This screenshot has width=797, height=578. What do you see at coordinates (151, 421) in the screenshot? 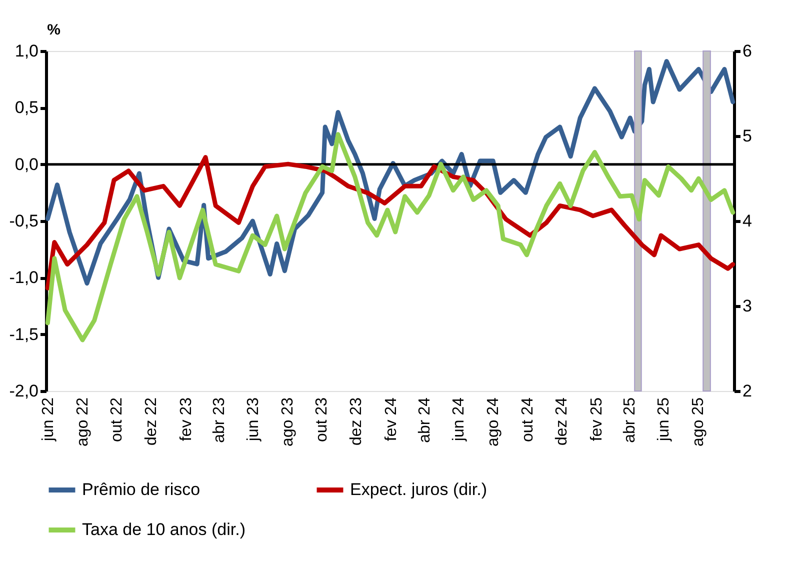
I see `x-tick-label: dez 22` at bounding box center [151, 421].